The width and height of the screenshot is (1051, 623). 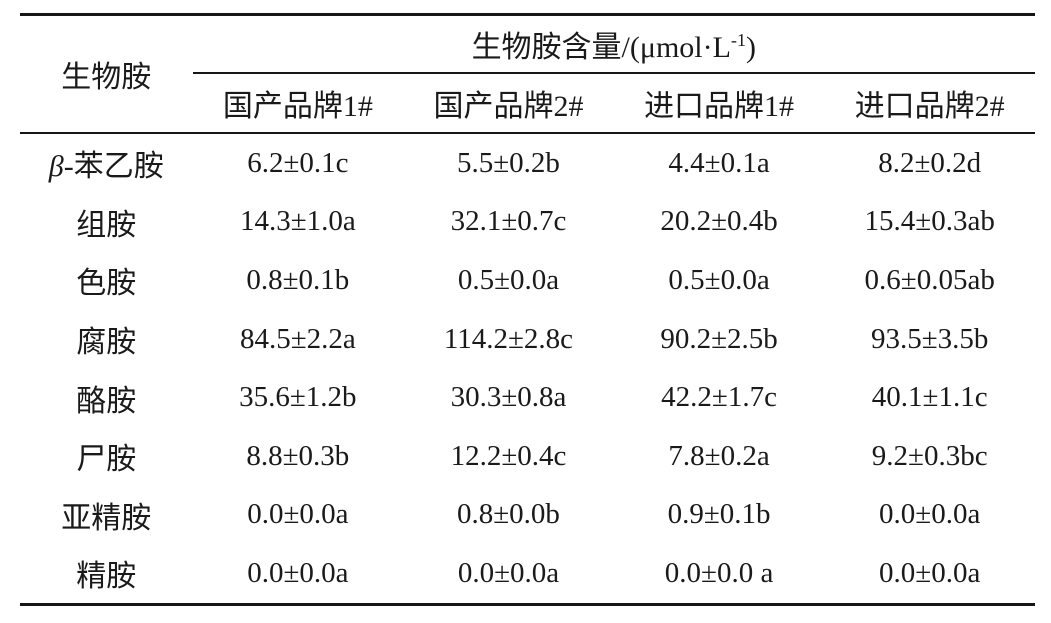 I want to click on beta-glyph: β, so click(x=56, y=167).